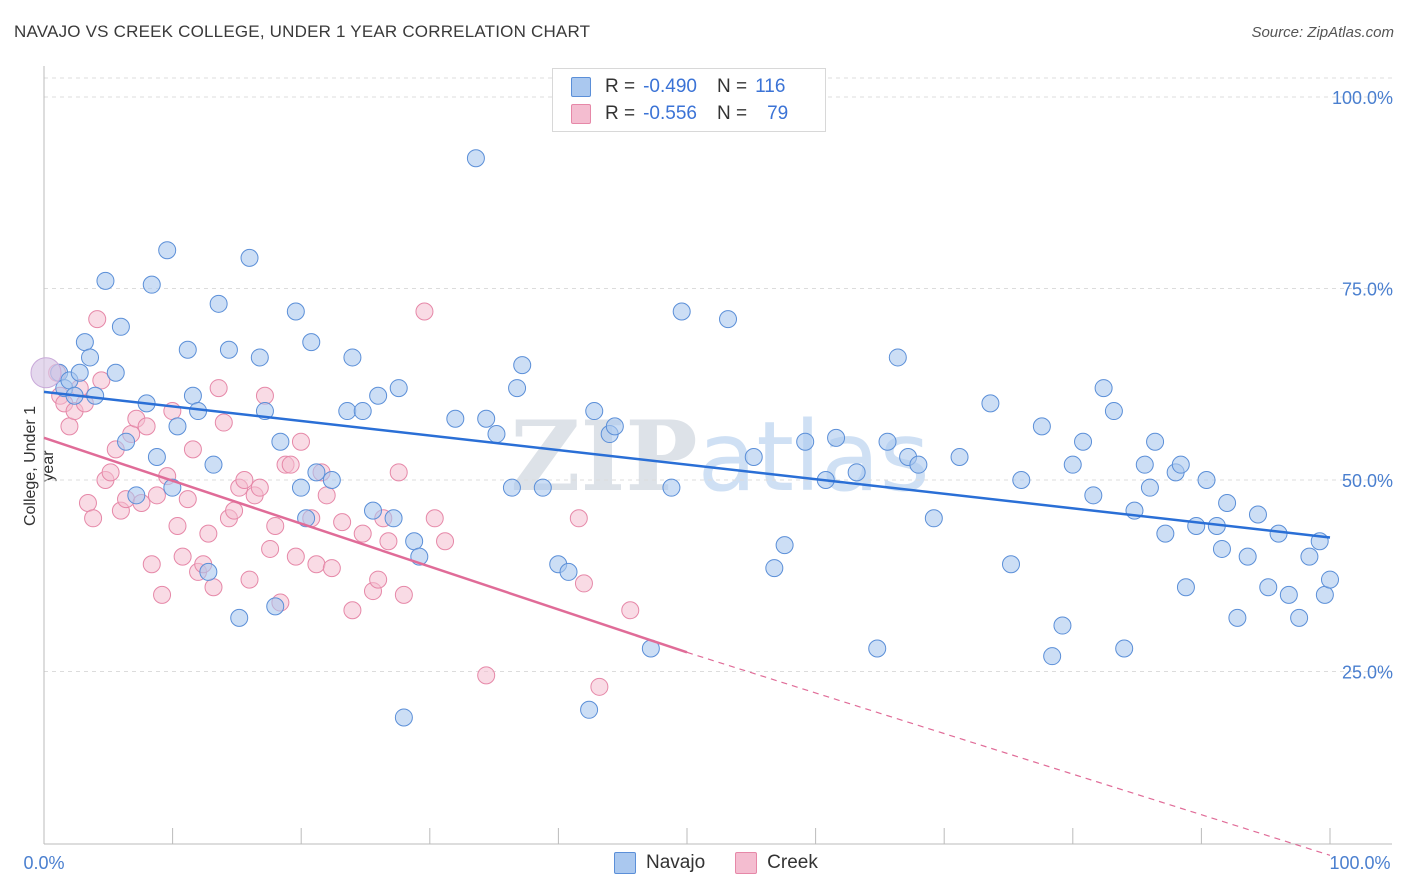  I want to click on navajo-legend-swatch, so click(625, 863).